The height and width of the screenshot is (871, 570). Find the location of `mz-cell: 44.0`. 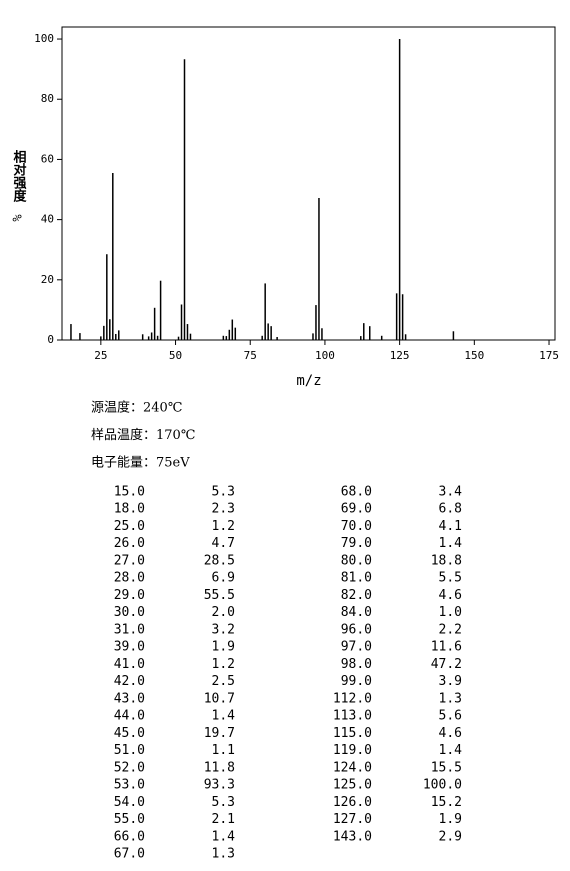

mz-cell: 44.0 is located at coordinates (129, 716).